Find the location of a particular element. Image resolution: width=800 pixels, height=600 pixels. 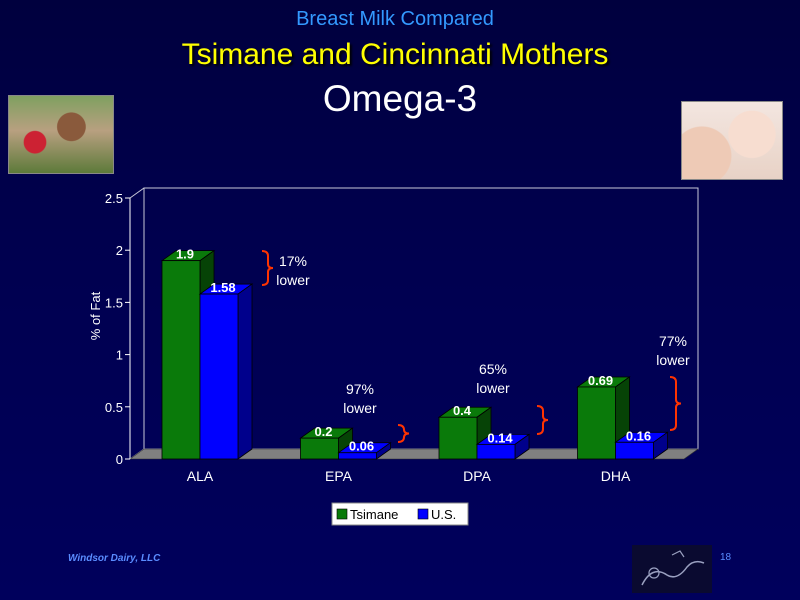

slide-title: Tsimane and Cincinnati Mothers is located at coordinates (395, 54).